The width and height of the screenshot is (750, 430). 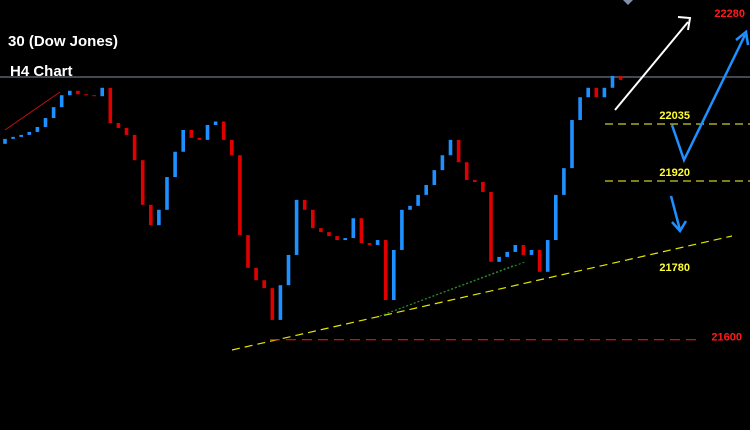 What do you see at coordinates (63, 41) in the screenshot?
I see `chart-title: 30 (Dow Jones)` at bounding box center [63, 41].